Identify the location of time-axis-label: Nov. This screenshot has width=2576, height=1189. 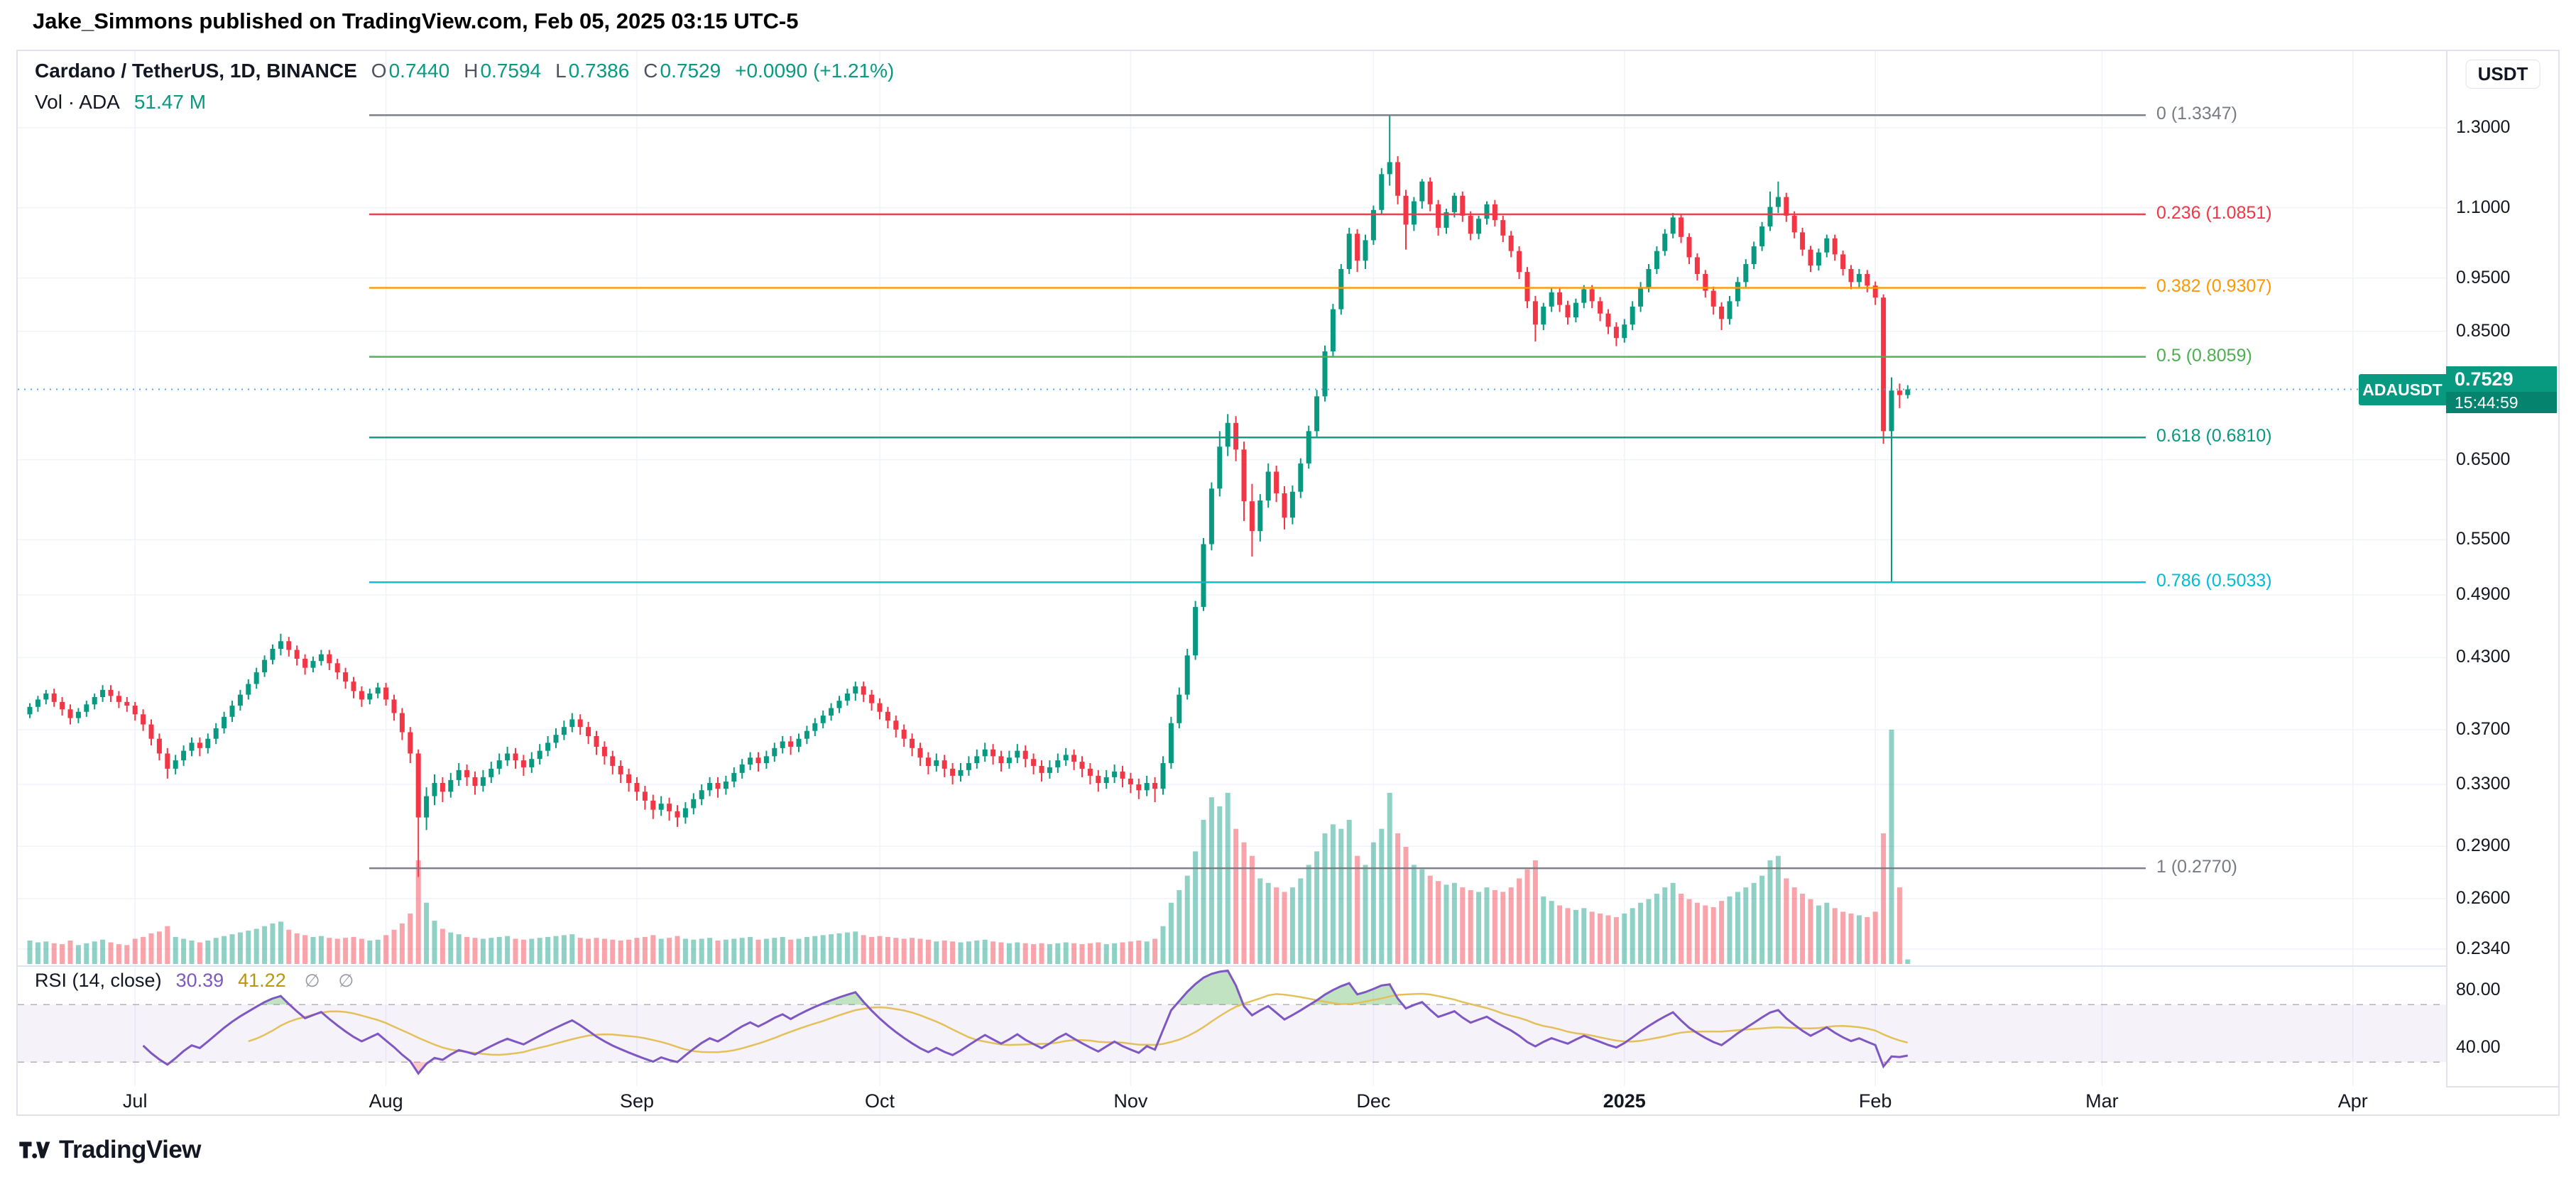
(1130, 1101).